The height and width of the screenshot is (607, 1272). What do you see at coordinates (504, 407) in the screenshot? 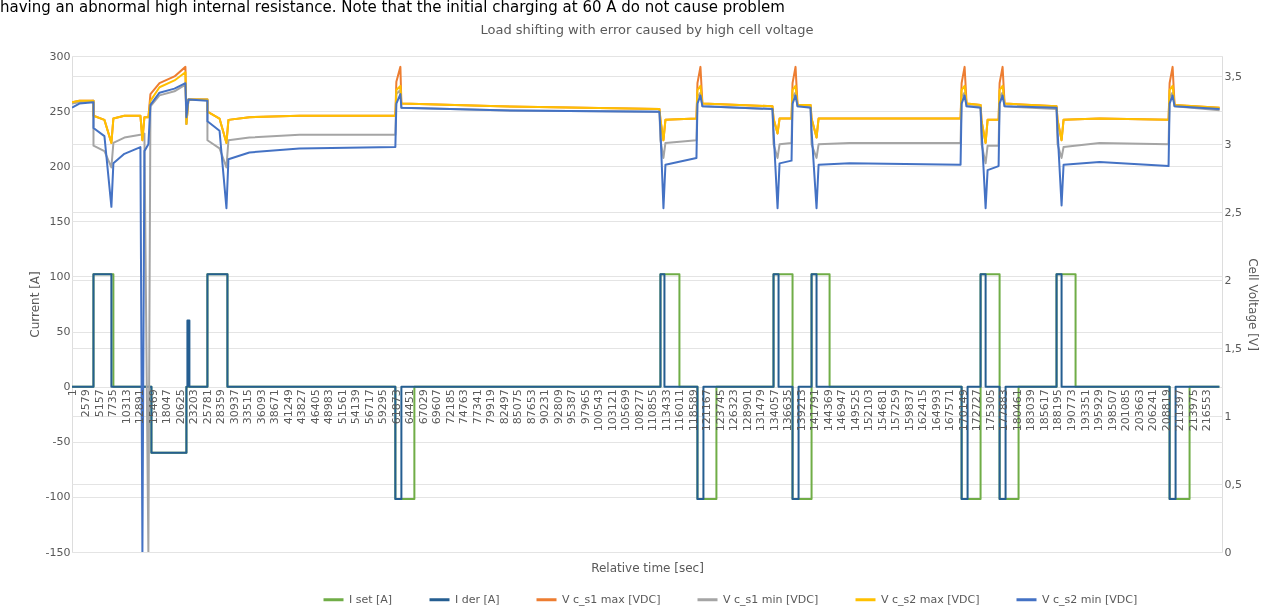
I see `x-tick-label: 82497` at bounding box center [504, 407].